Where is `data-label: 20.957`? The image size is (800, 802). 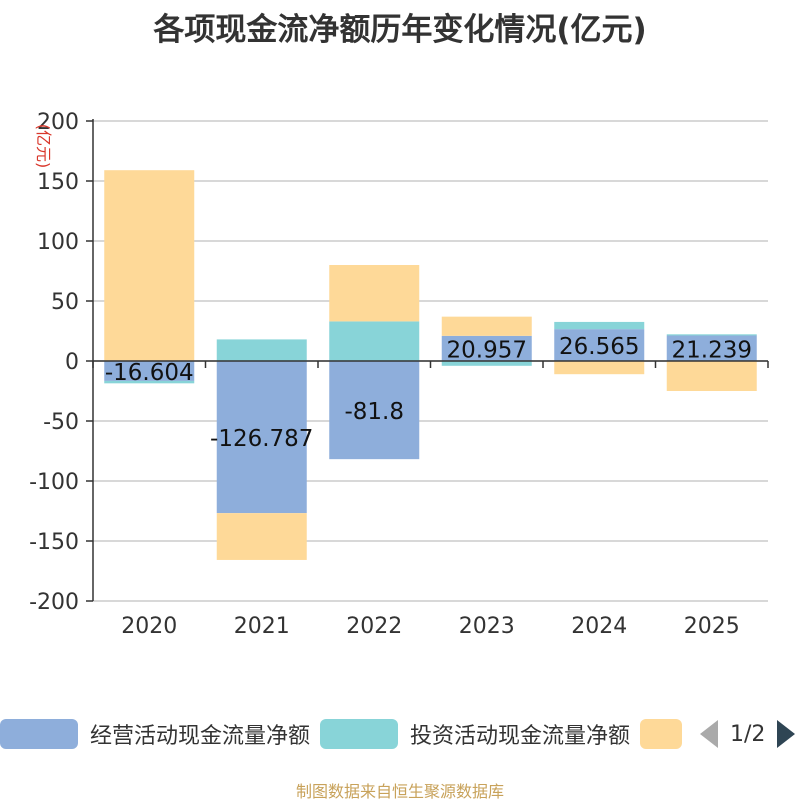
data-label: 20.957 is located at coordinates (487, 350).